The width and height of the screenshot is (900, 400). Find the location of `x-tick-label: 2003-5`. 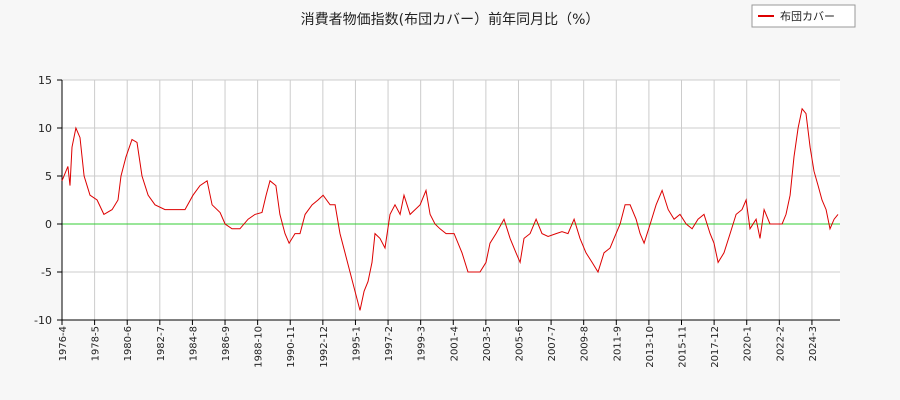

x-tick-label: 2003-5 is located at coordinates (487, 343).